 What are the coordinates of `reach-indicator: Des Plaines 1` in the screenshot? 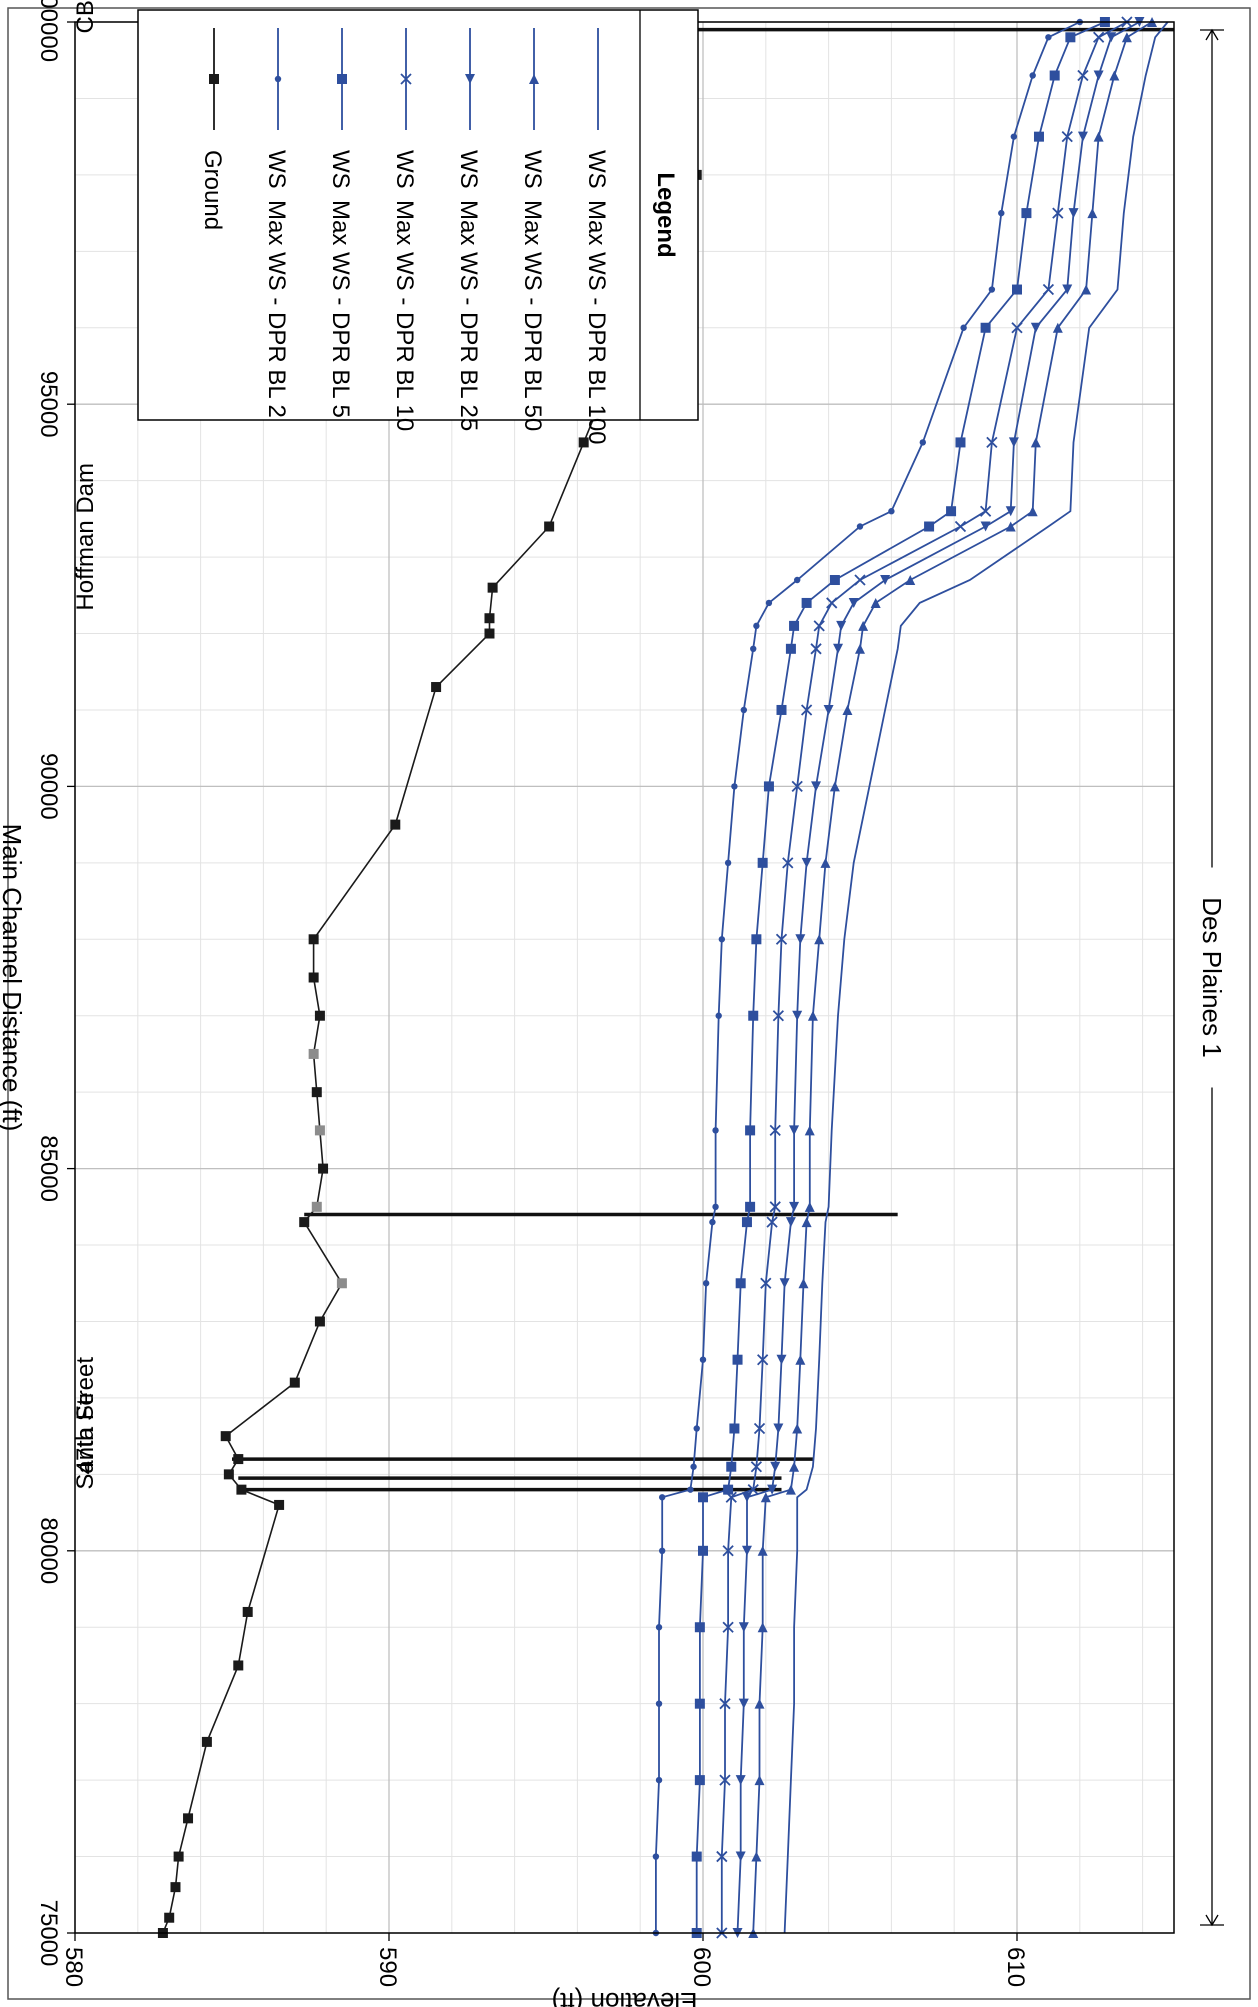 It's located at (1212, 977).